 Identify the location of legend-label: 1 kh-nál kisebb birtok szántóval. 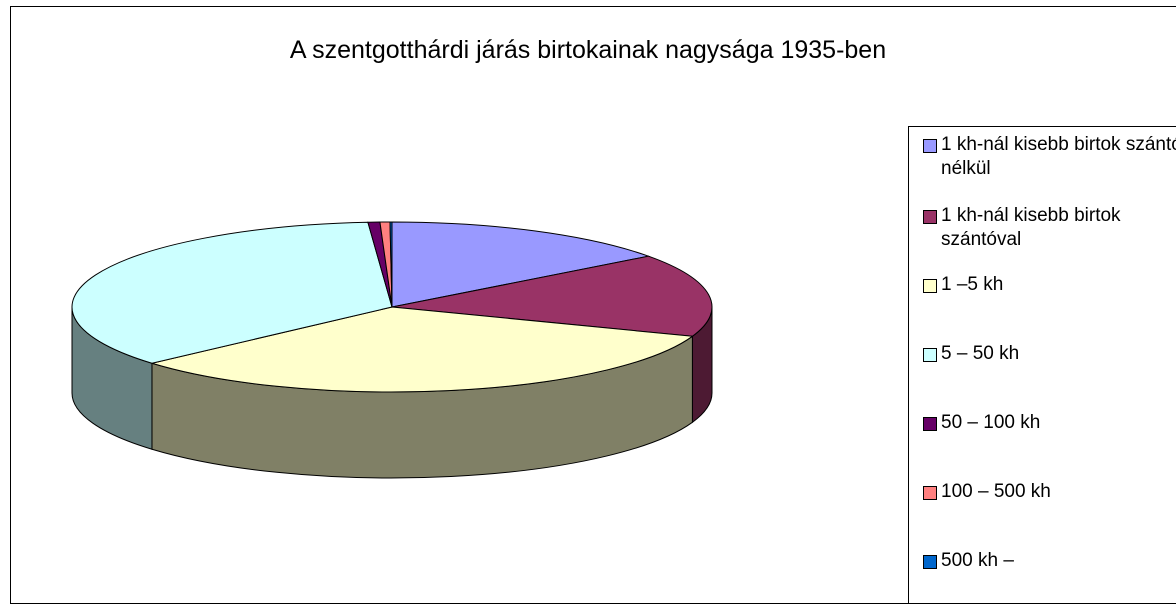
(1031, 227).